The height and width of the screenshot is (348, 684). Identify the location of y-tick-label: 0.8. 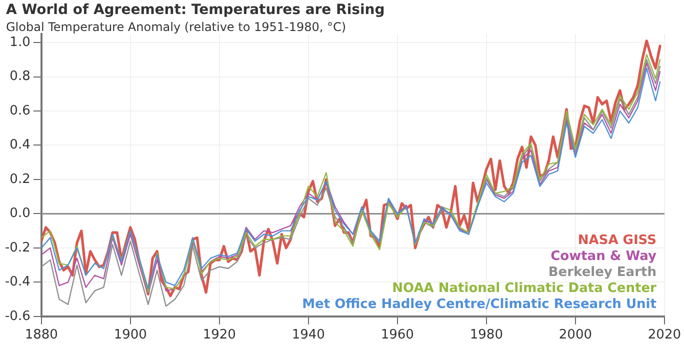
(20, 76).